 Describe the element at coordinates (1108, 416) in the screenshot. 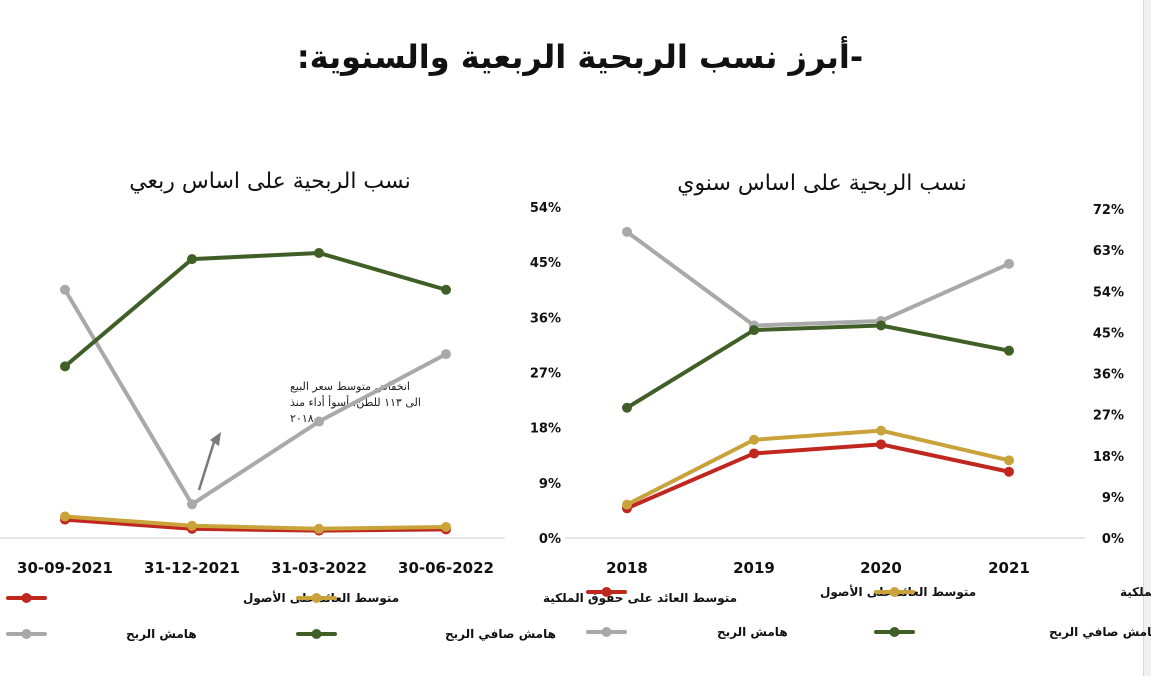

I see `annual-y-tick-label: 27%` at that location.